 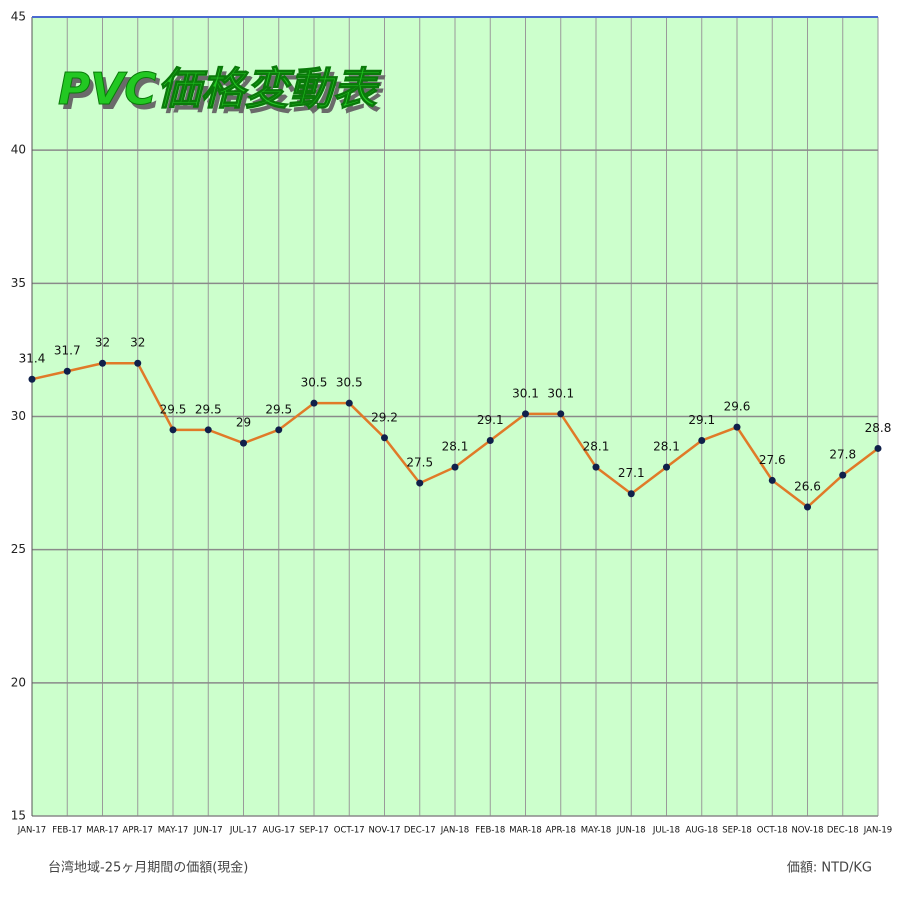 I want to click on x-tick-label: APR-18, so click(x=561, y=831).